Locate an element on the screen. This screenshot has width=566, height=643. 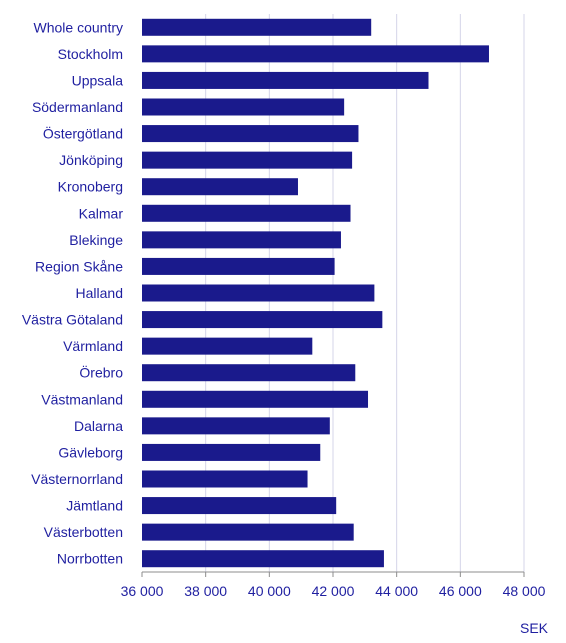
category-label: Norrbotten is located at coordinates (90, 559).